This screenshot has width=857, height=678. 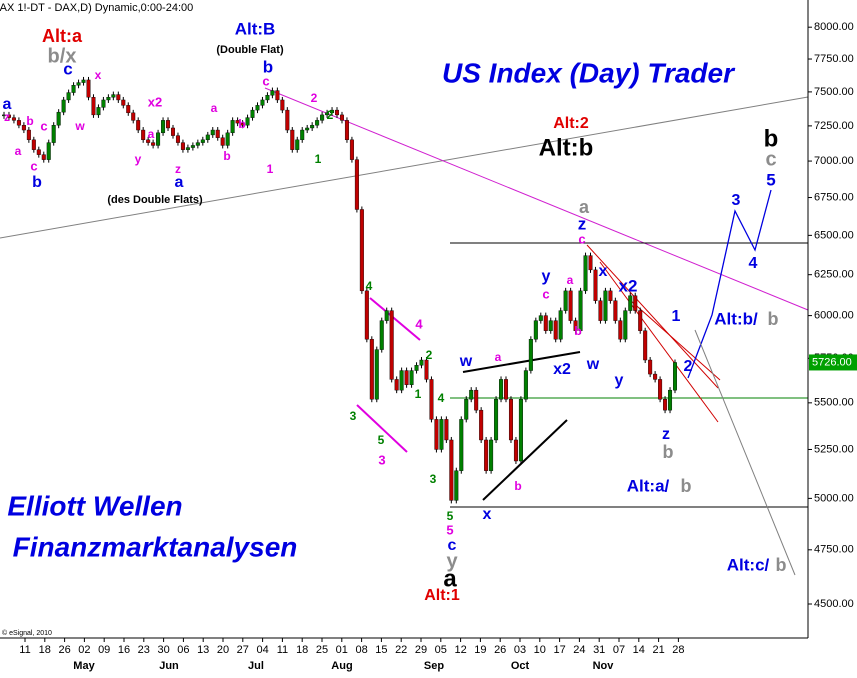 What do you see at coordinates (834, 604) in the screenshot?
I see `y-tick-label: 4500.00` at bounding box center [834, 604].